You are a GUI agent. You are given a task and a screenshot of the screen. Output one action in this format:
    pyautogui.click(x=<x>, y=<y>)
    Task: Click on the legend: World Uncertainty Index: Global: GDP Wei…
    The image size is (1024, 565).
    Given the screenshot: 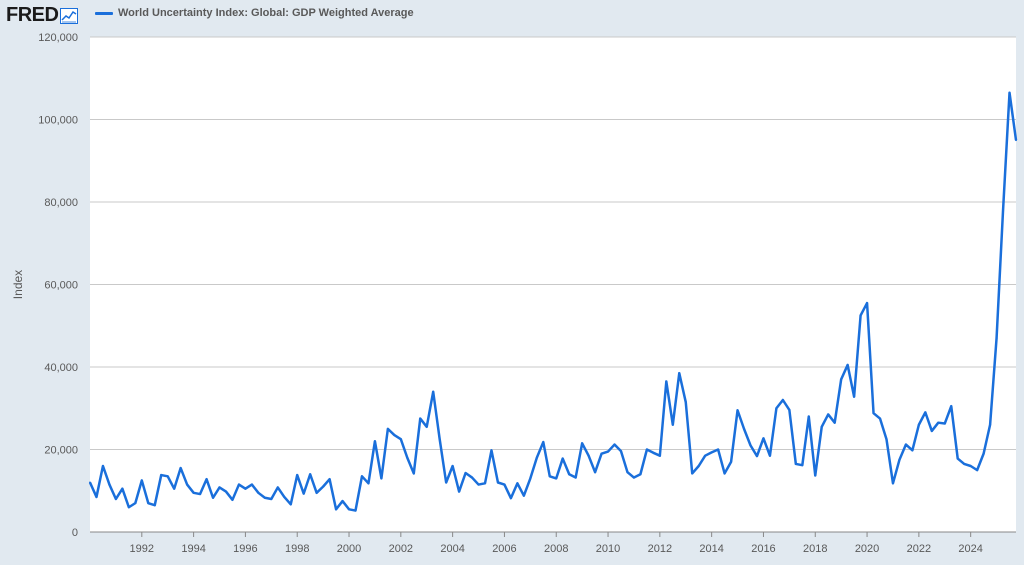 What is the action you would take?
    pyautogui.click(x=254, y=13)
    